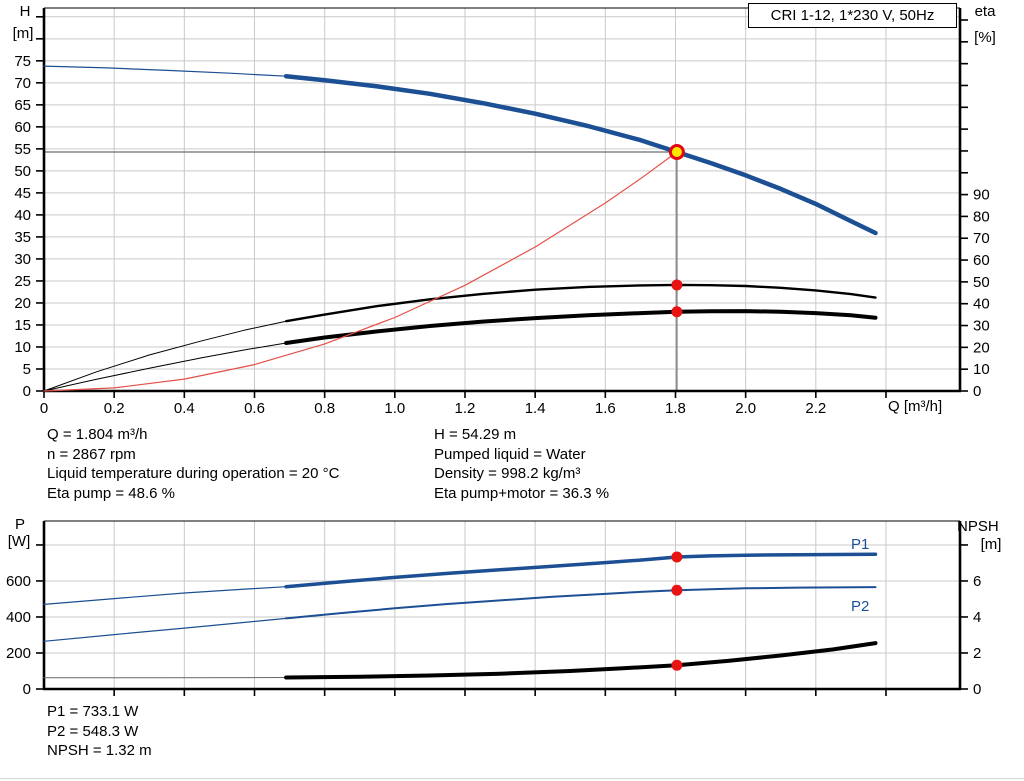  I want to click on y-left-tick-label: 45, so click(22, 193).